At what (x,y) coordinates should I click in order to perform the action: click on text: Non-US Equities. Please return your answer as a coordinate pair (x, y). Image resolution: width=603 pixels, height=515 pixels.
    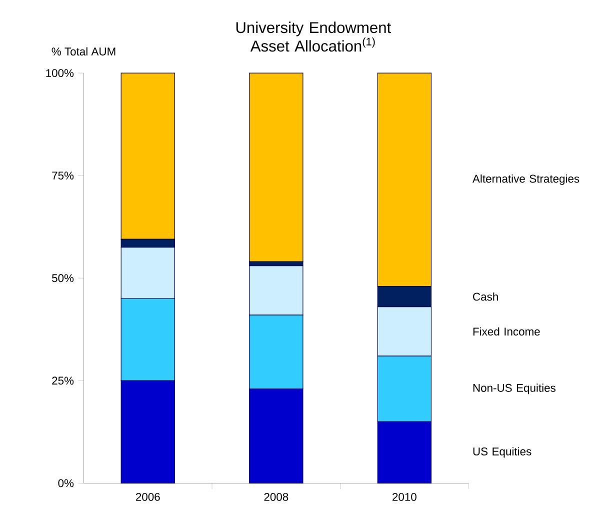
    Looking at the image, I should click on (514, 388).